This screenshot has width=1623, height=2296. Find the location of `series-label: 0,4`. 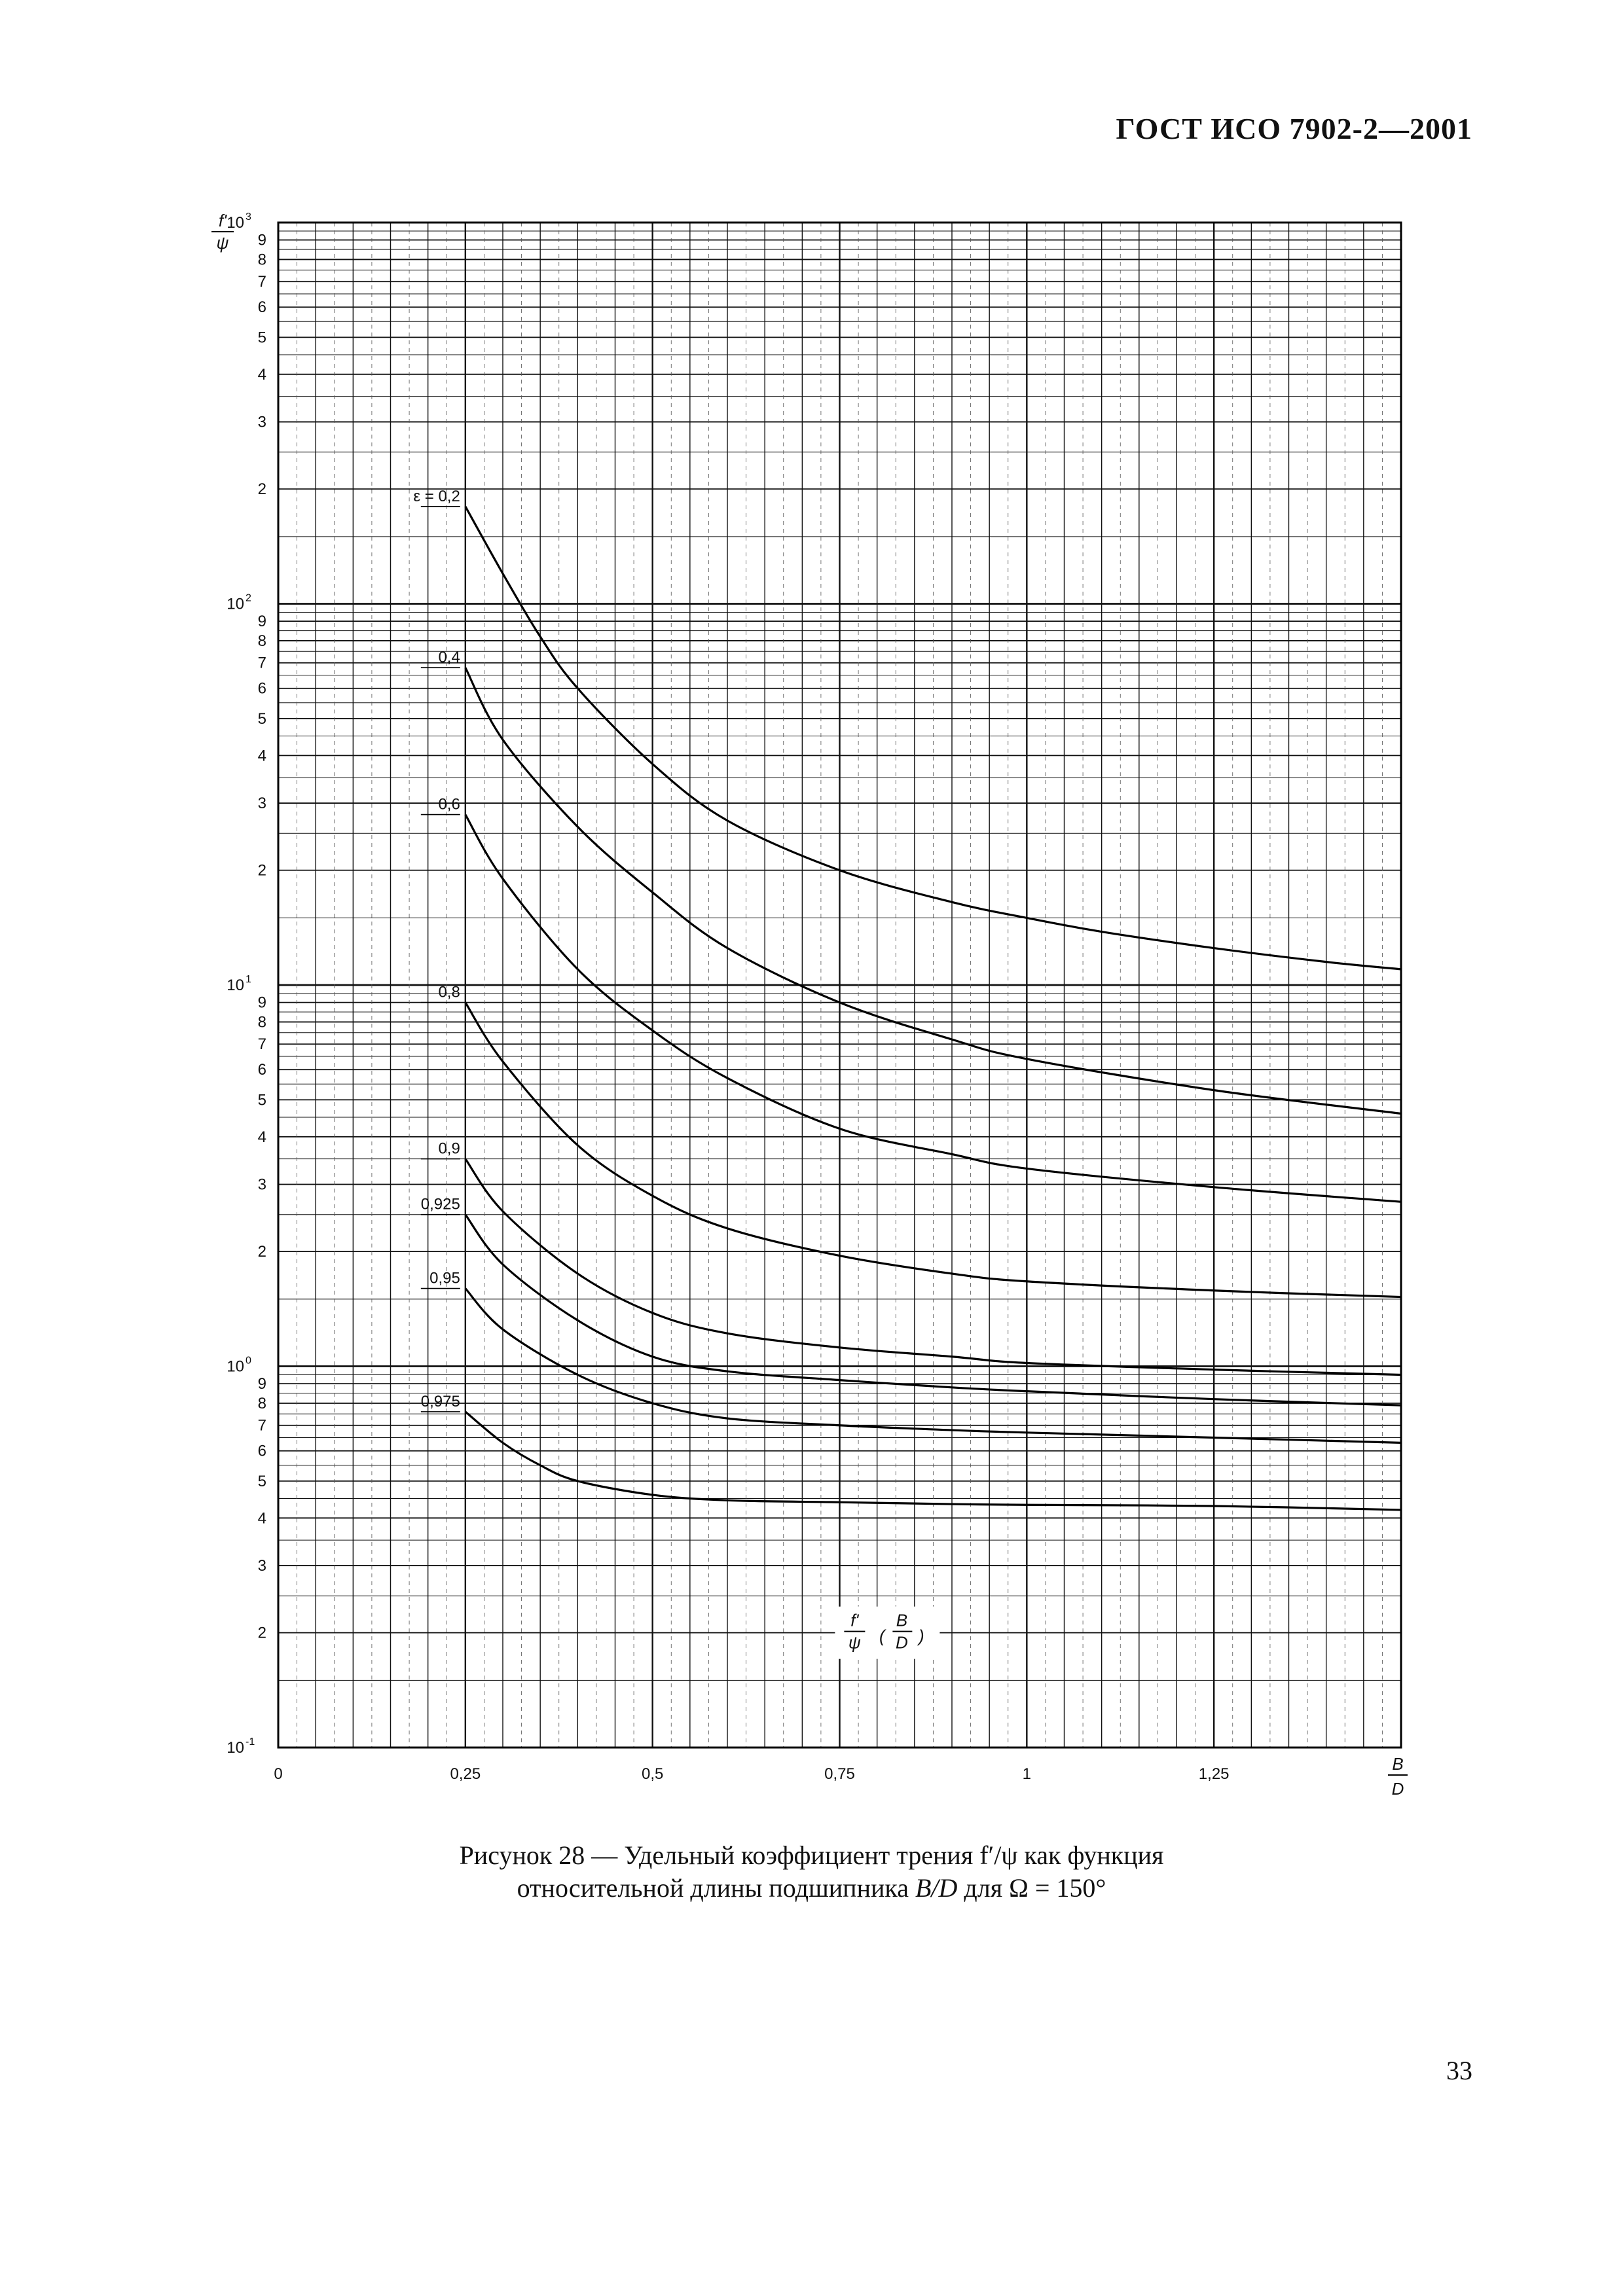

series-label: 0,4 is located at coordinates (449, 657).